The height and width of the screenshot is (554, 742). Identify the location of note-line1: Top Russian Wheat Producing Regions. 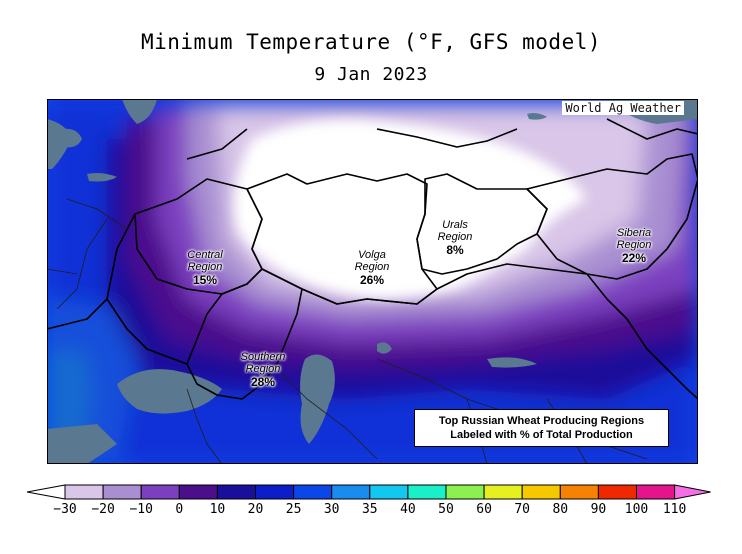
(541, 421).